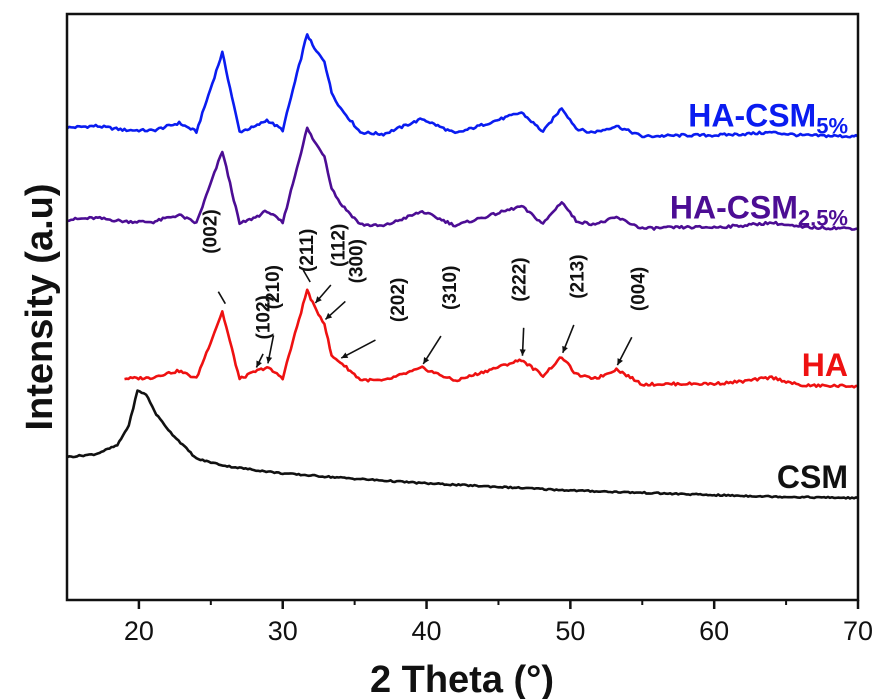  I want to click on peak-label: (310), so click(450, 288).